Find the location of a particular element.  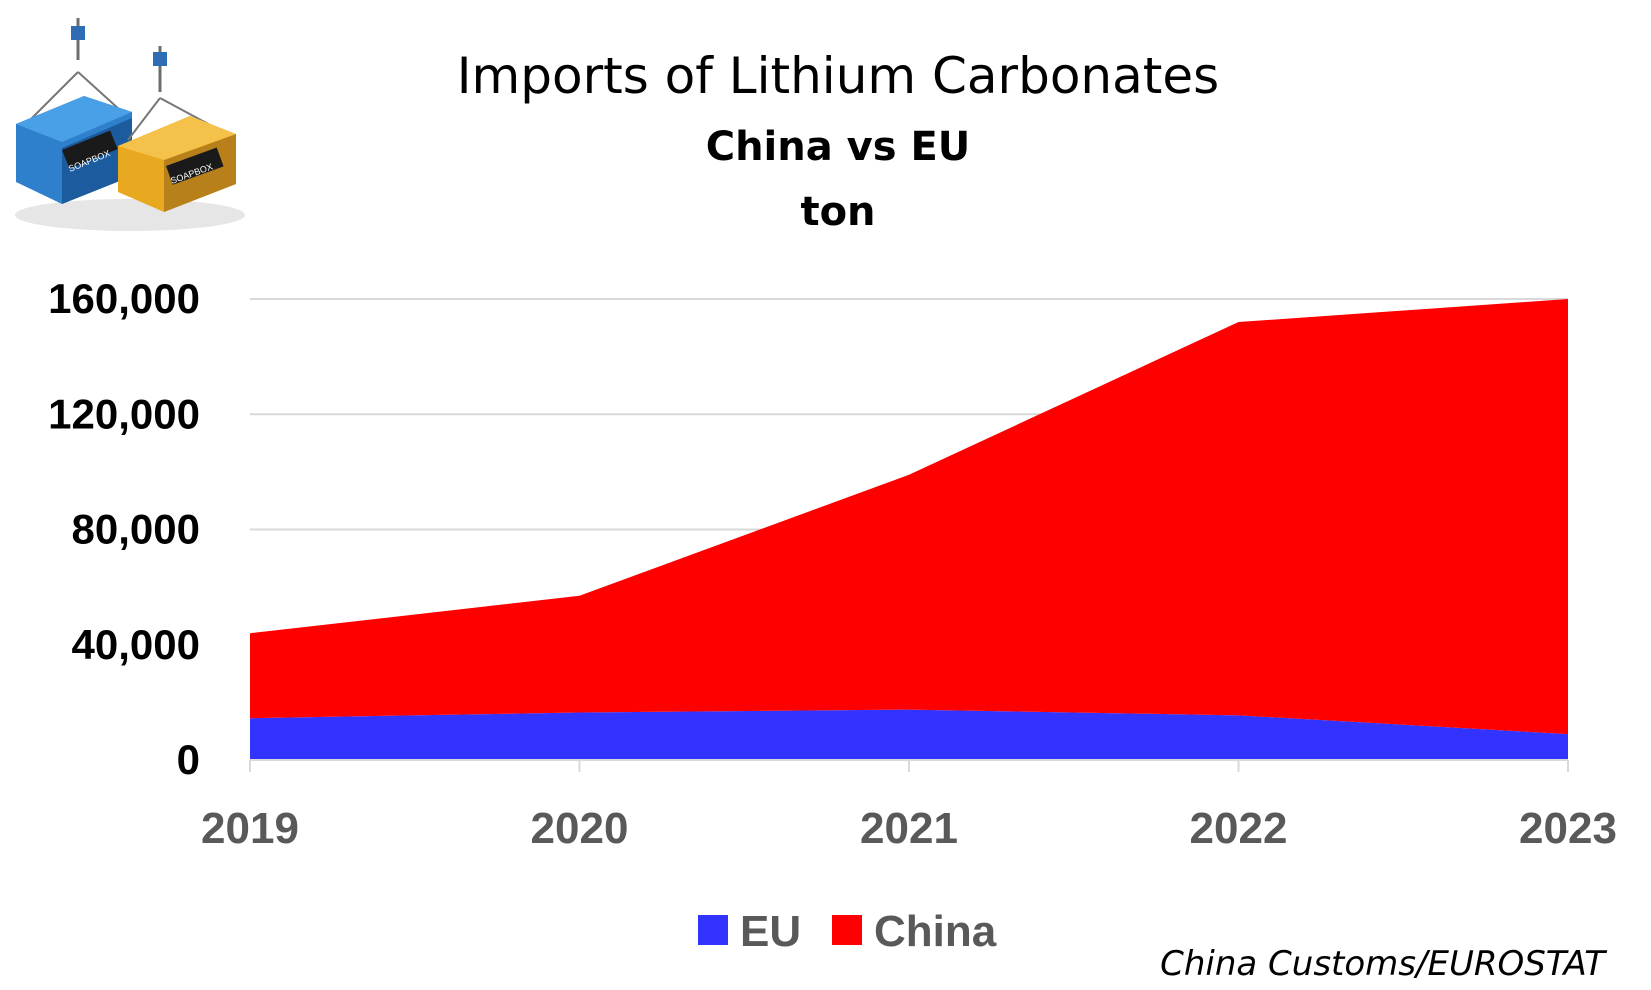

legend-swatch-eu is located at coordinates (713, 930).